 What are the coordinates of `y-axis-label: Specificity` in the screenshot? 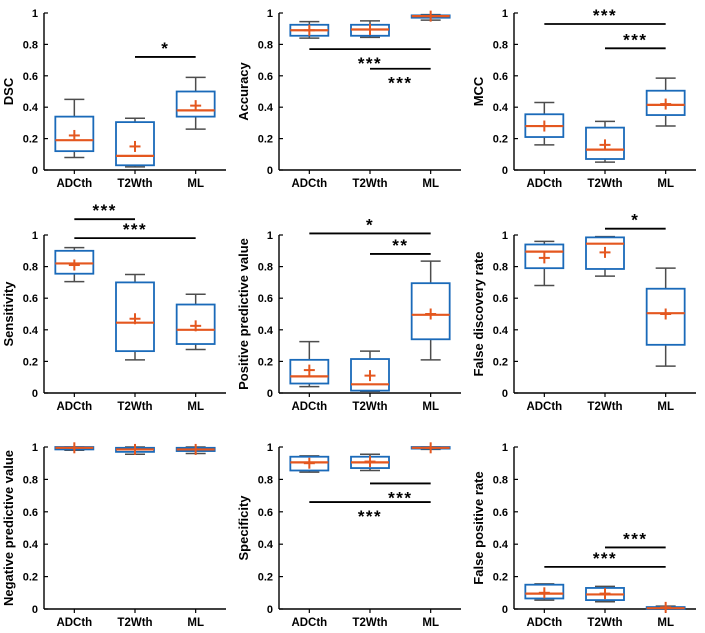 It's located at (243, 528).